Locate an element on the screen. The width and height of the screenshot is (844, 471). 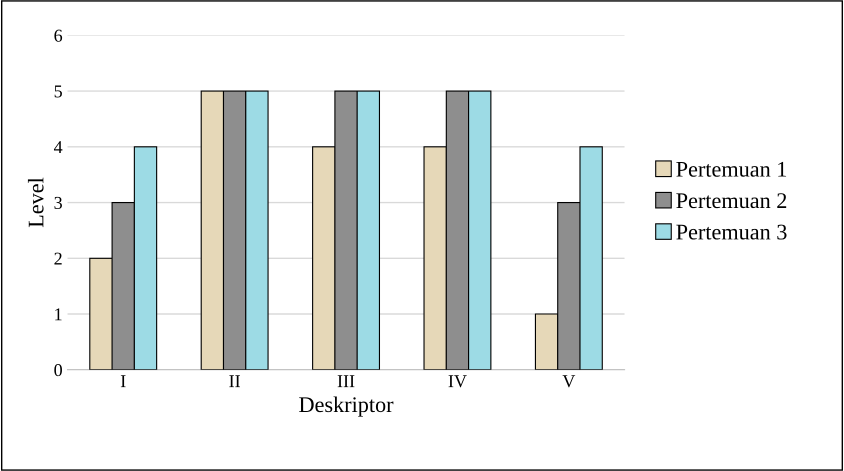
legend-label: Pertemuan 3 is located at coordinates (731, 232).